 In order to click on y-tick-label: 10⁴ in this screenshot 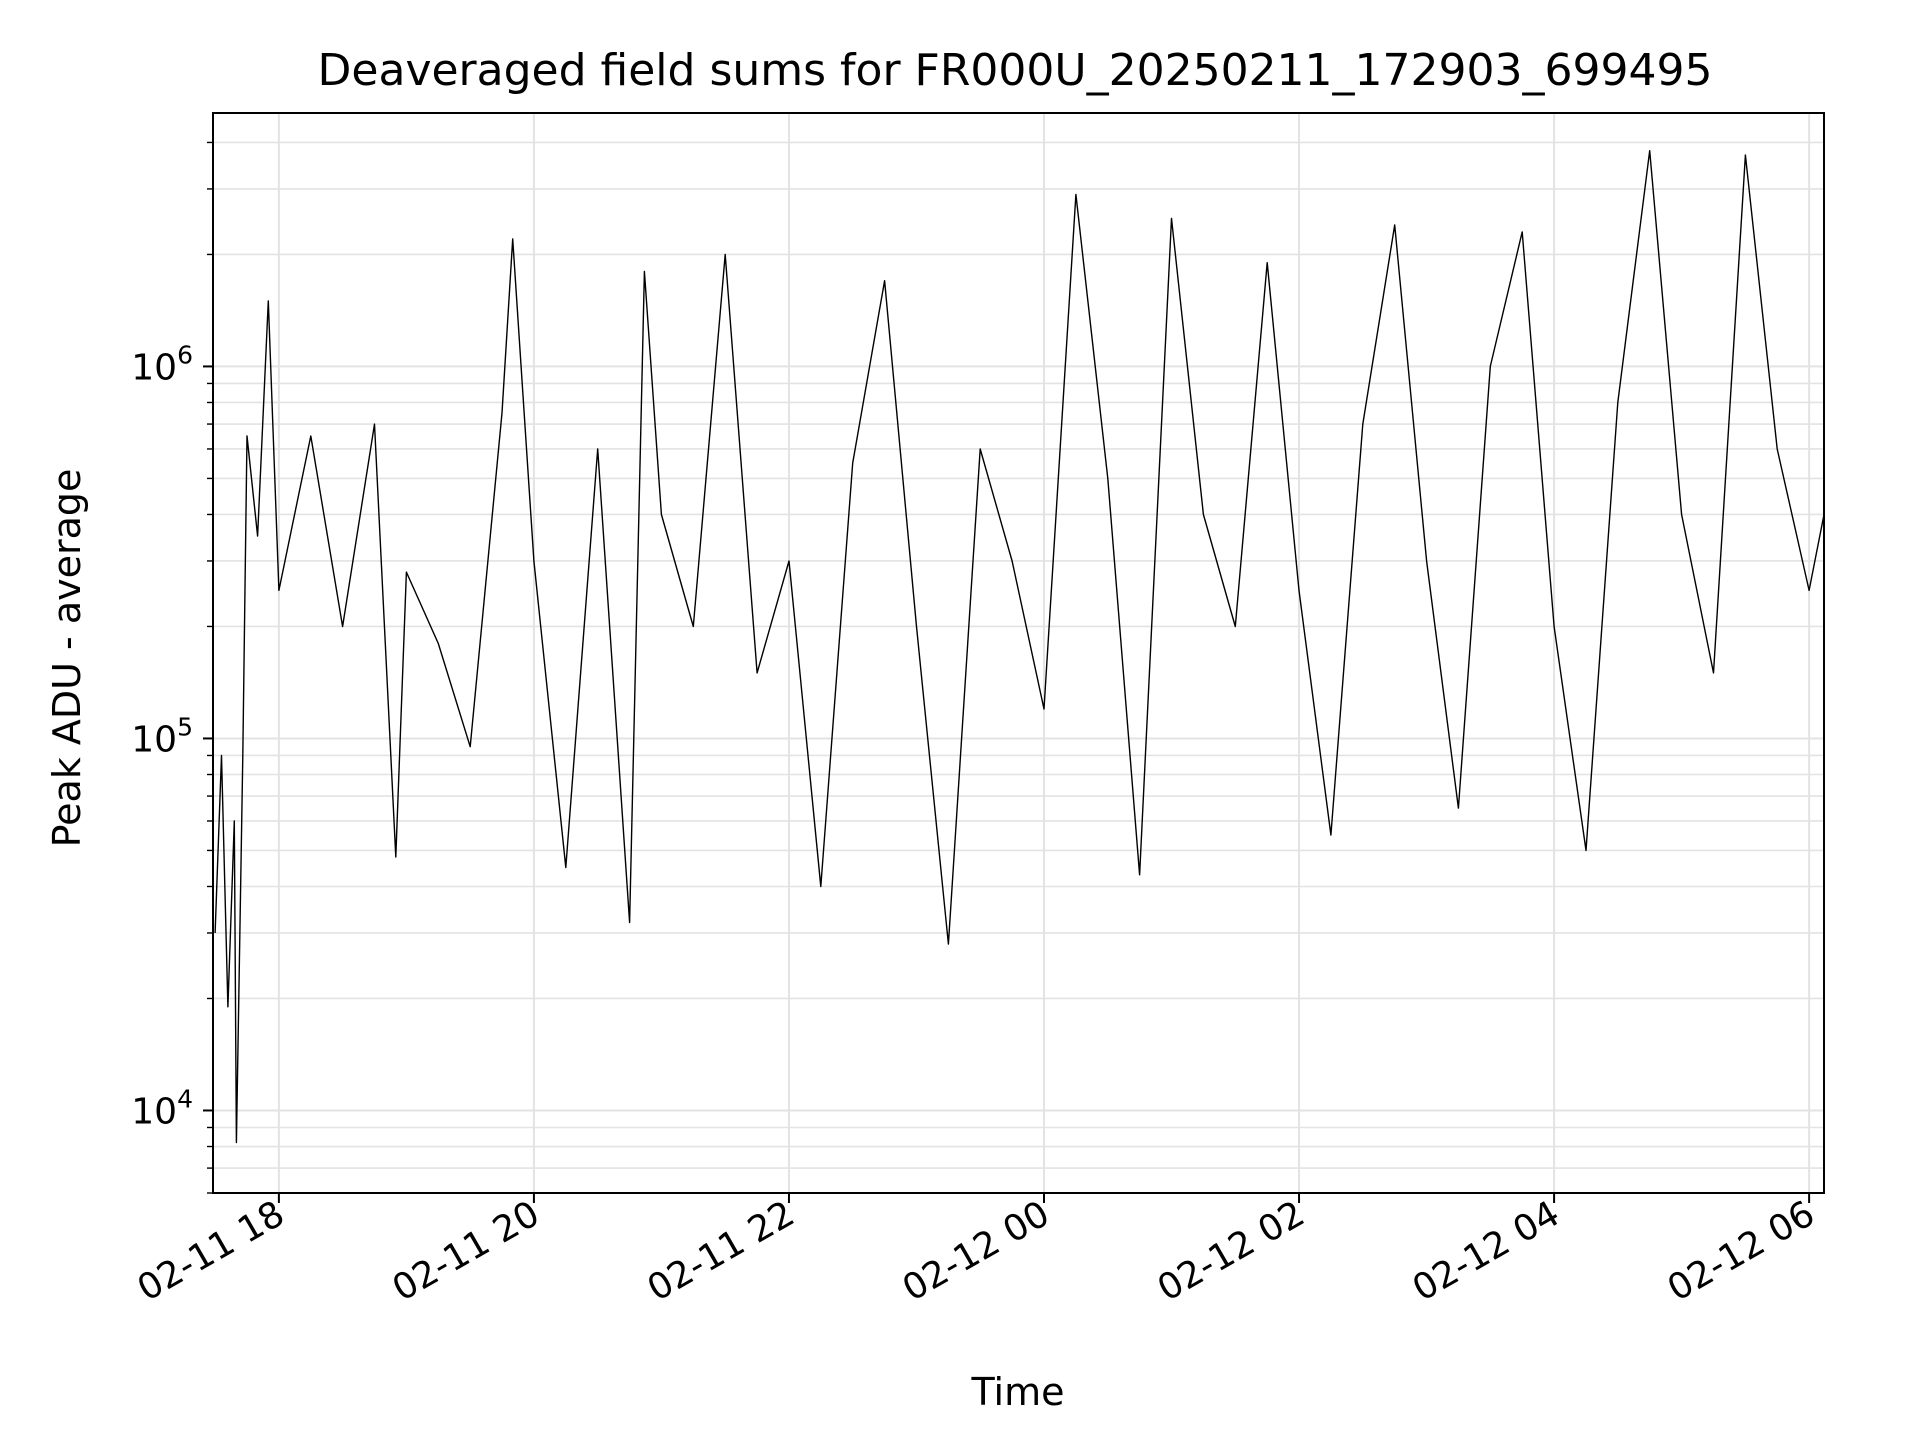, I will do `click(162, 1108)`.